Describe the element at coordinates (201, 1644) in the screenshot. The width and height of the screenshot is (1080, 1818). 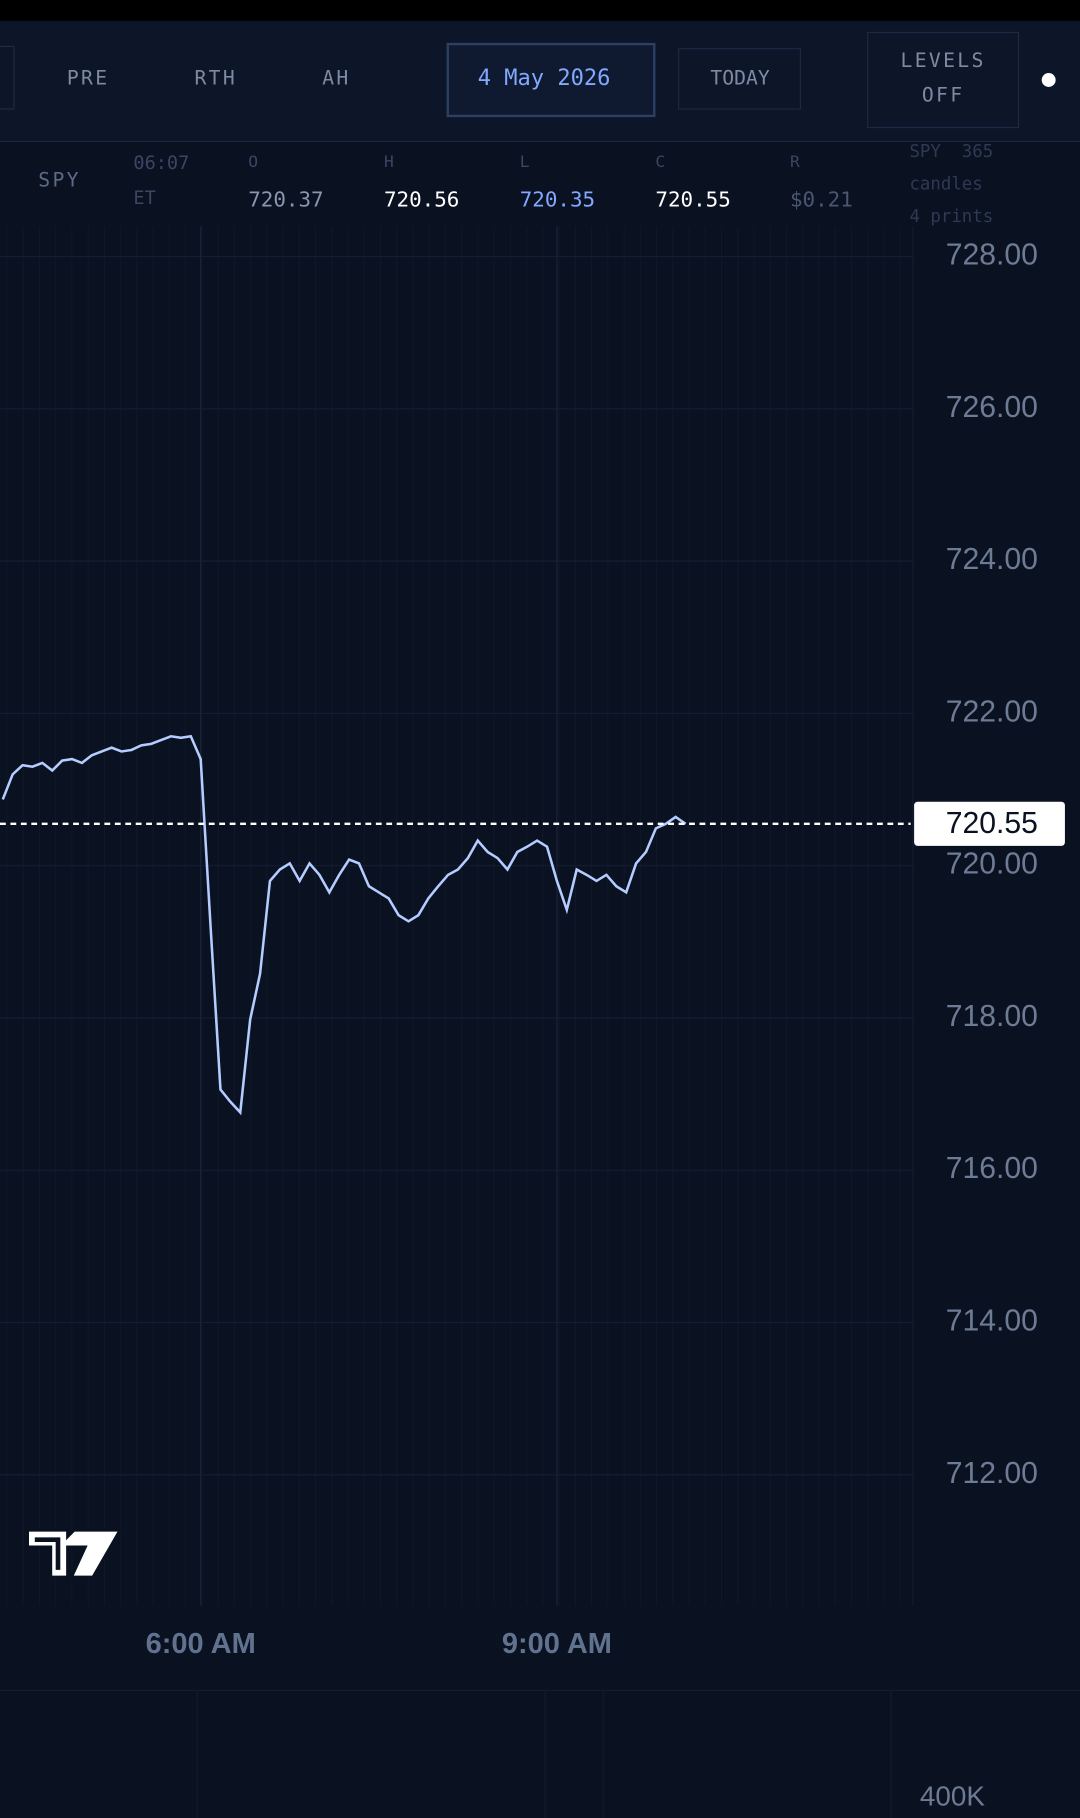
I see `x-tick-label: 6:00 AM` at that location.